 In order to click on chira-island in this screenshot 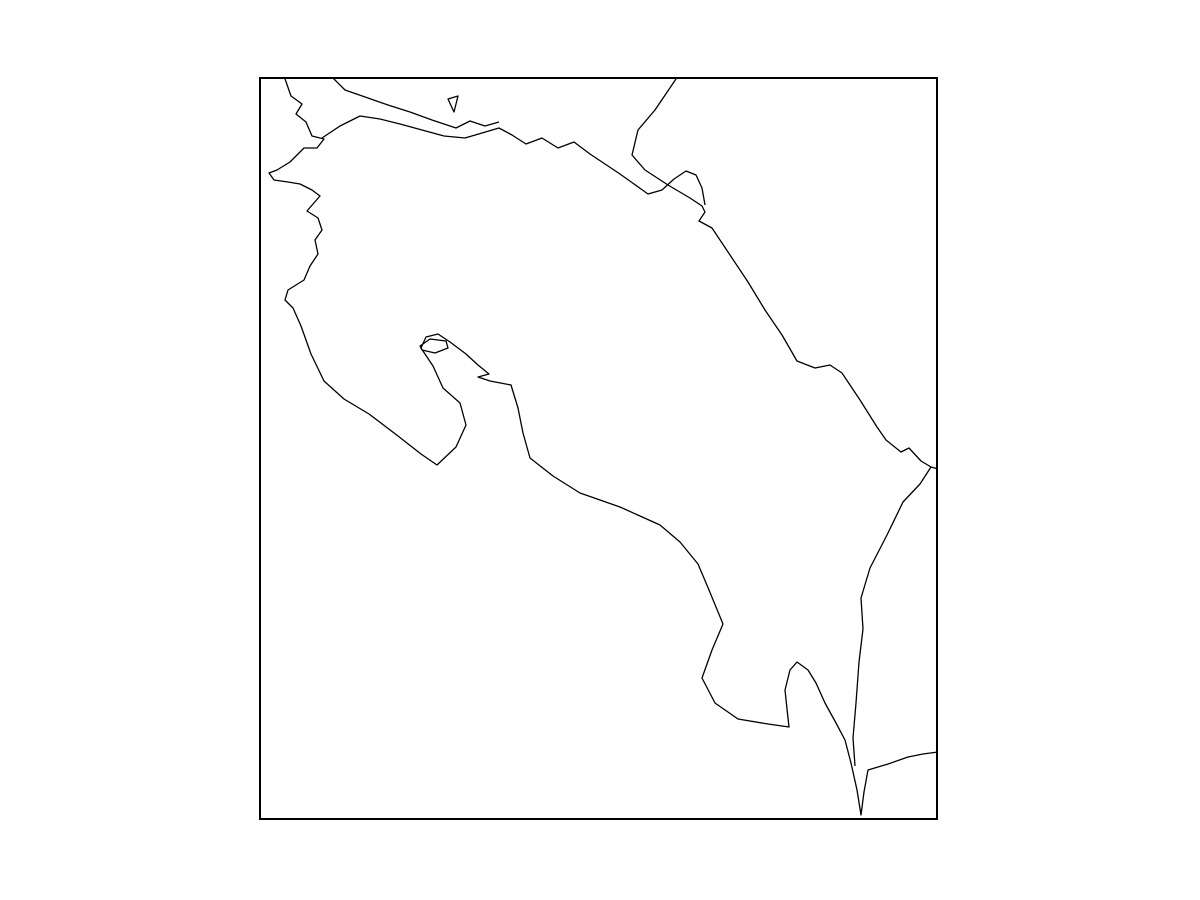, I will do `click(434, 346)`.